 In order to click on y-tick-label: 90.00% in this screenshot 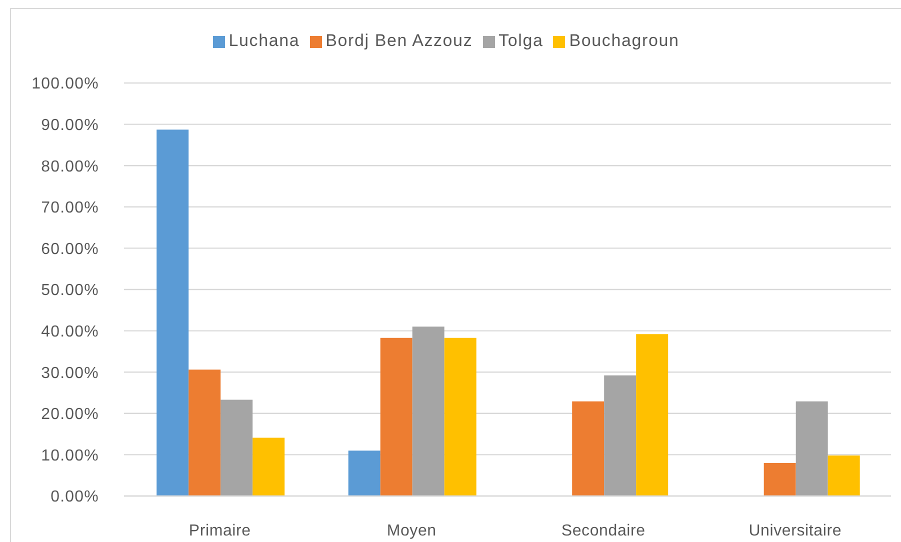, I will do `click(70, 125)`.